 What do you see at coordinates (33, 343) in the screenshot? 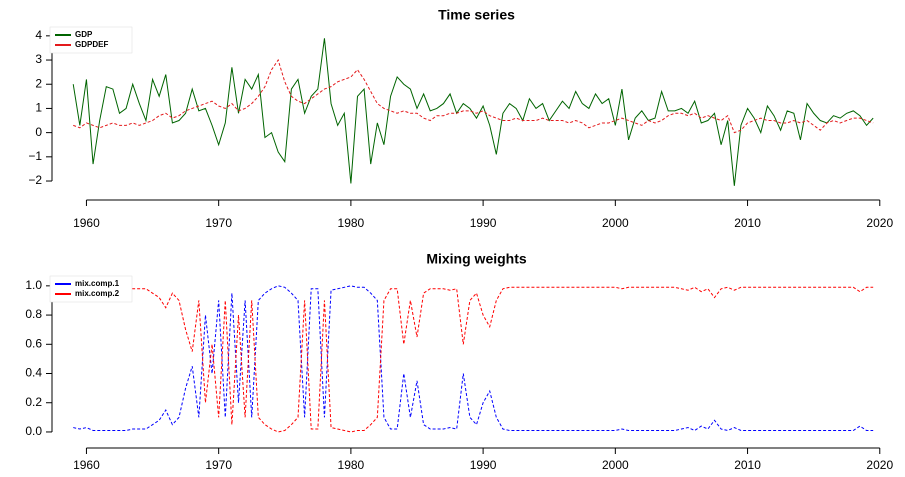
I see `y-tick-label: 0.6` at bounding box center [33, 343].